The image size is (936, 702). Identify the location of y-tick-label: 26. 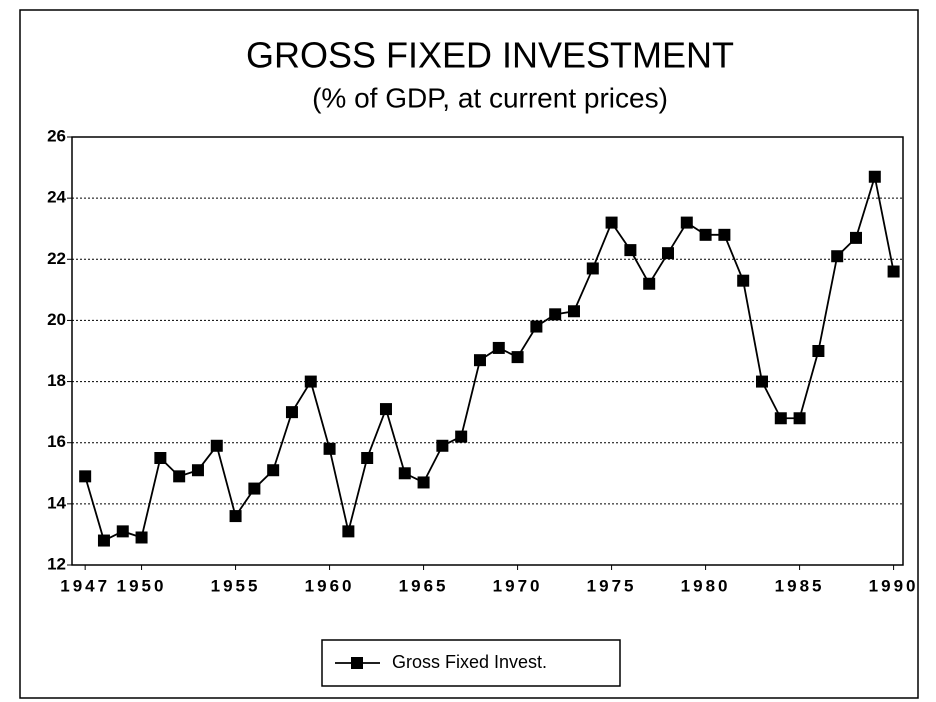
(56, 135).